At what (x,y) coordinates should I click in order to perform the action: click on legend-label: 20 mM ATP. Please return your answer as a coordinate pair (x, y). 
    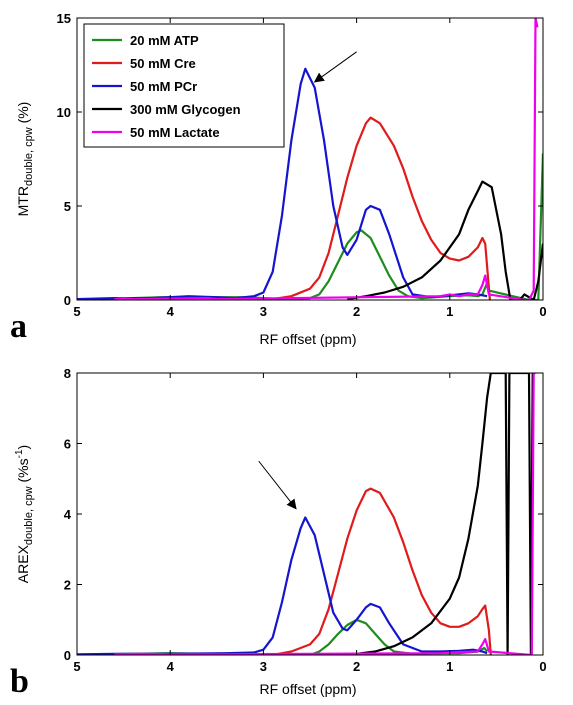
    Looking at the image, I should click on (164, 40).